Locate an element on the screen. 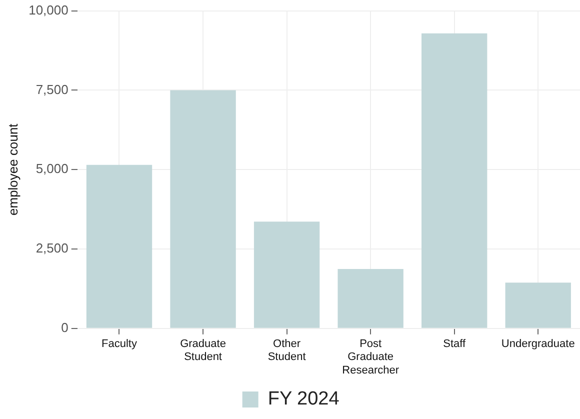  y-axis-title: employee count is located at coordinates (12, 169).